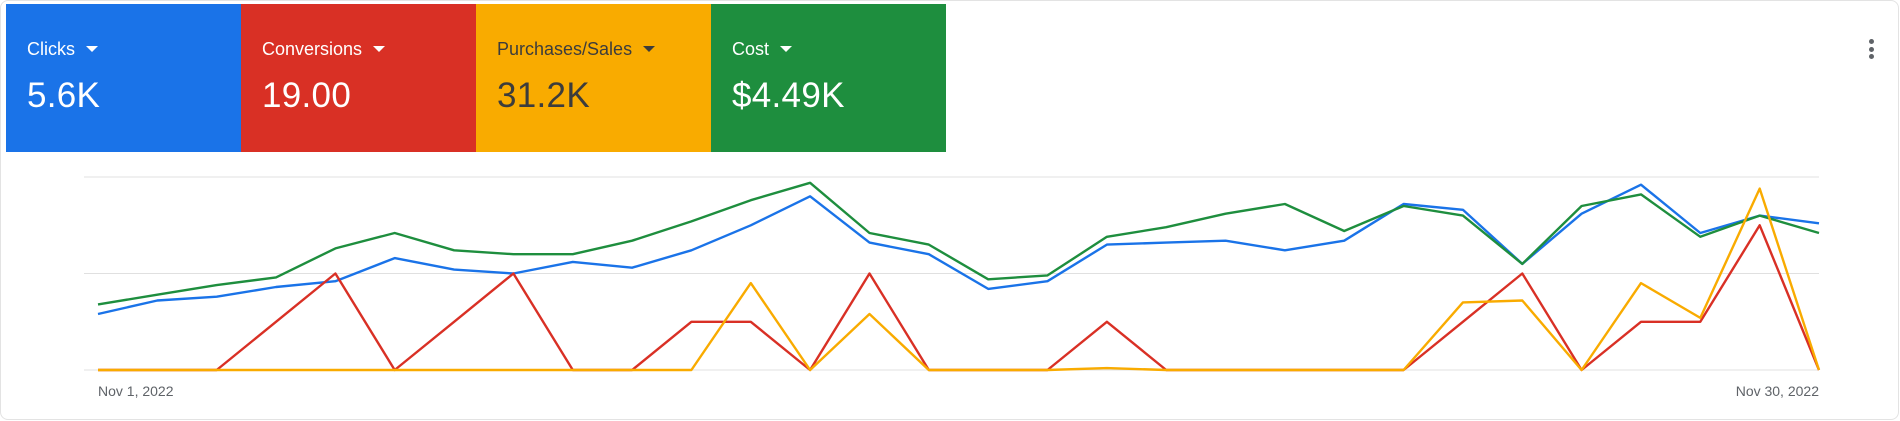 Image resolution: width=1900 pixels, height=421 pixels. I want to click on metric-tile-clicks: Clicks 5.6K, so click(123, 78).